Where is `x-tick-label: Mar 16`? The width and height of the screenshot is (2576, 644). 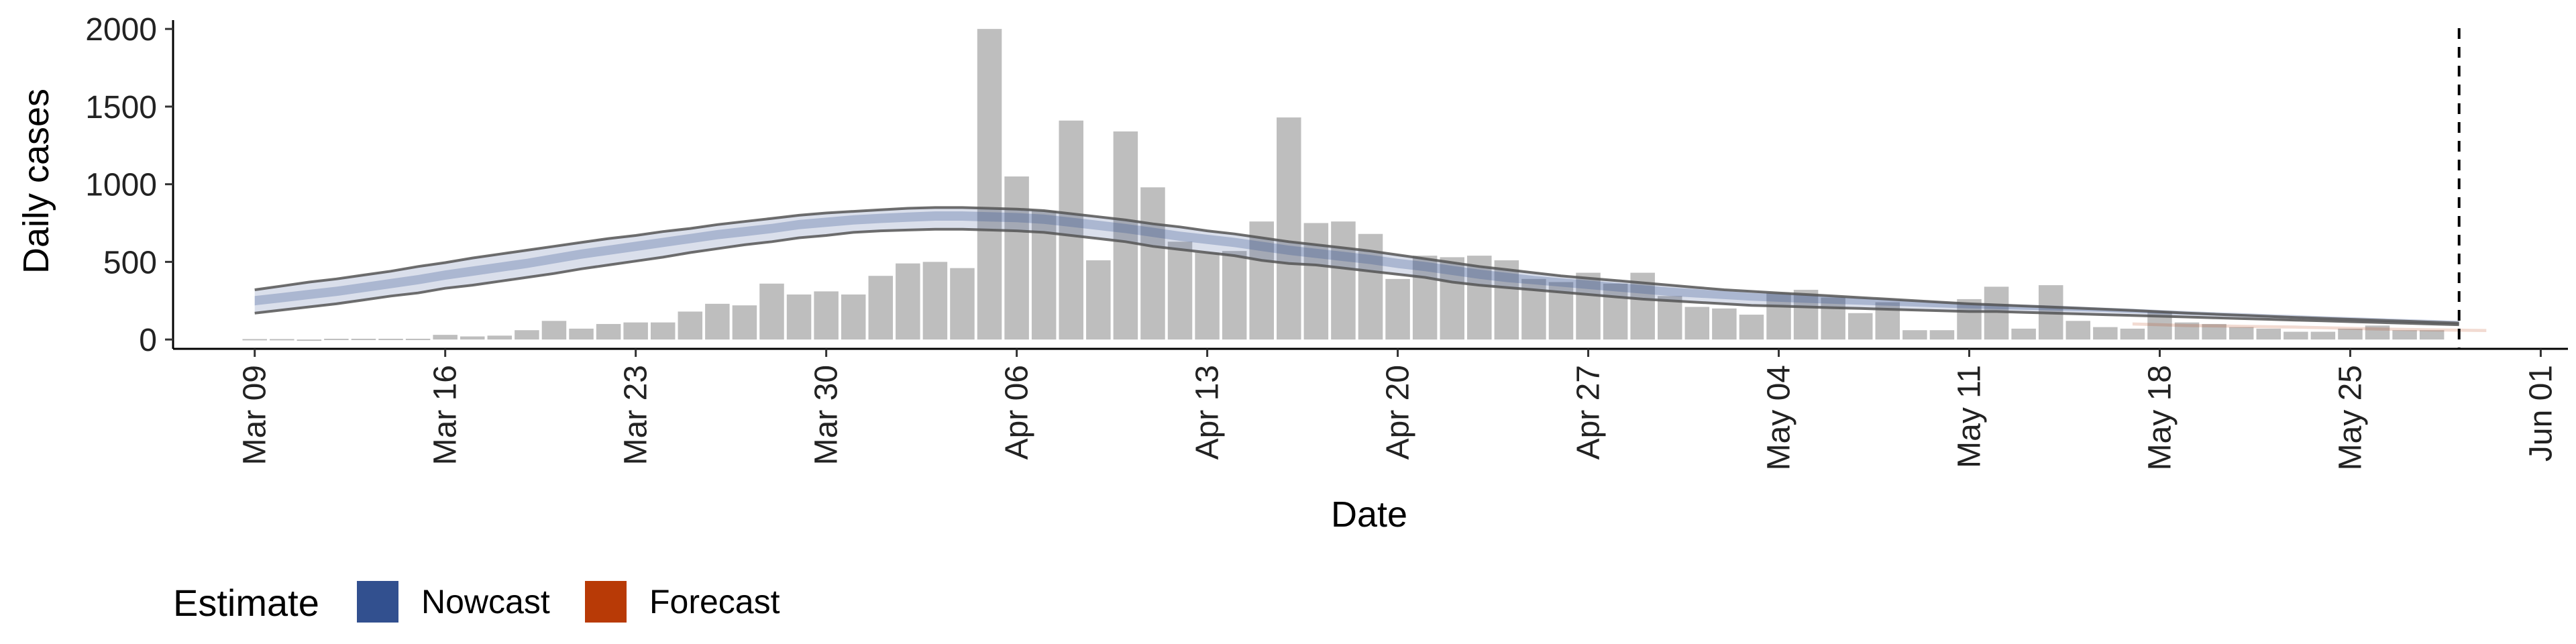
x-tick-label: Mar 16 is located at coordinates (446, 415).